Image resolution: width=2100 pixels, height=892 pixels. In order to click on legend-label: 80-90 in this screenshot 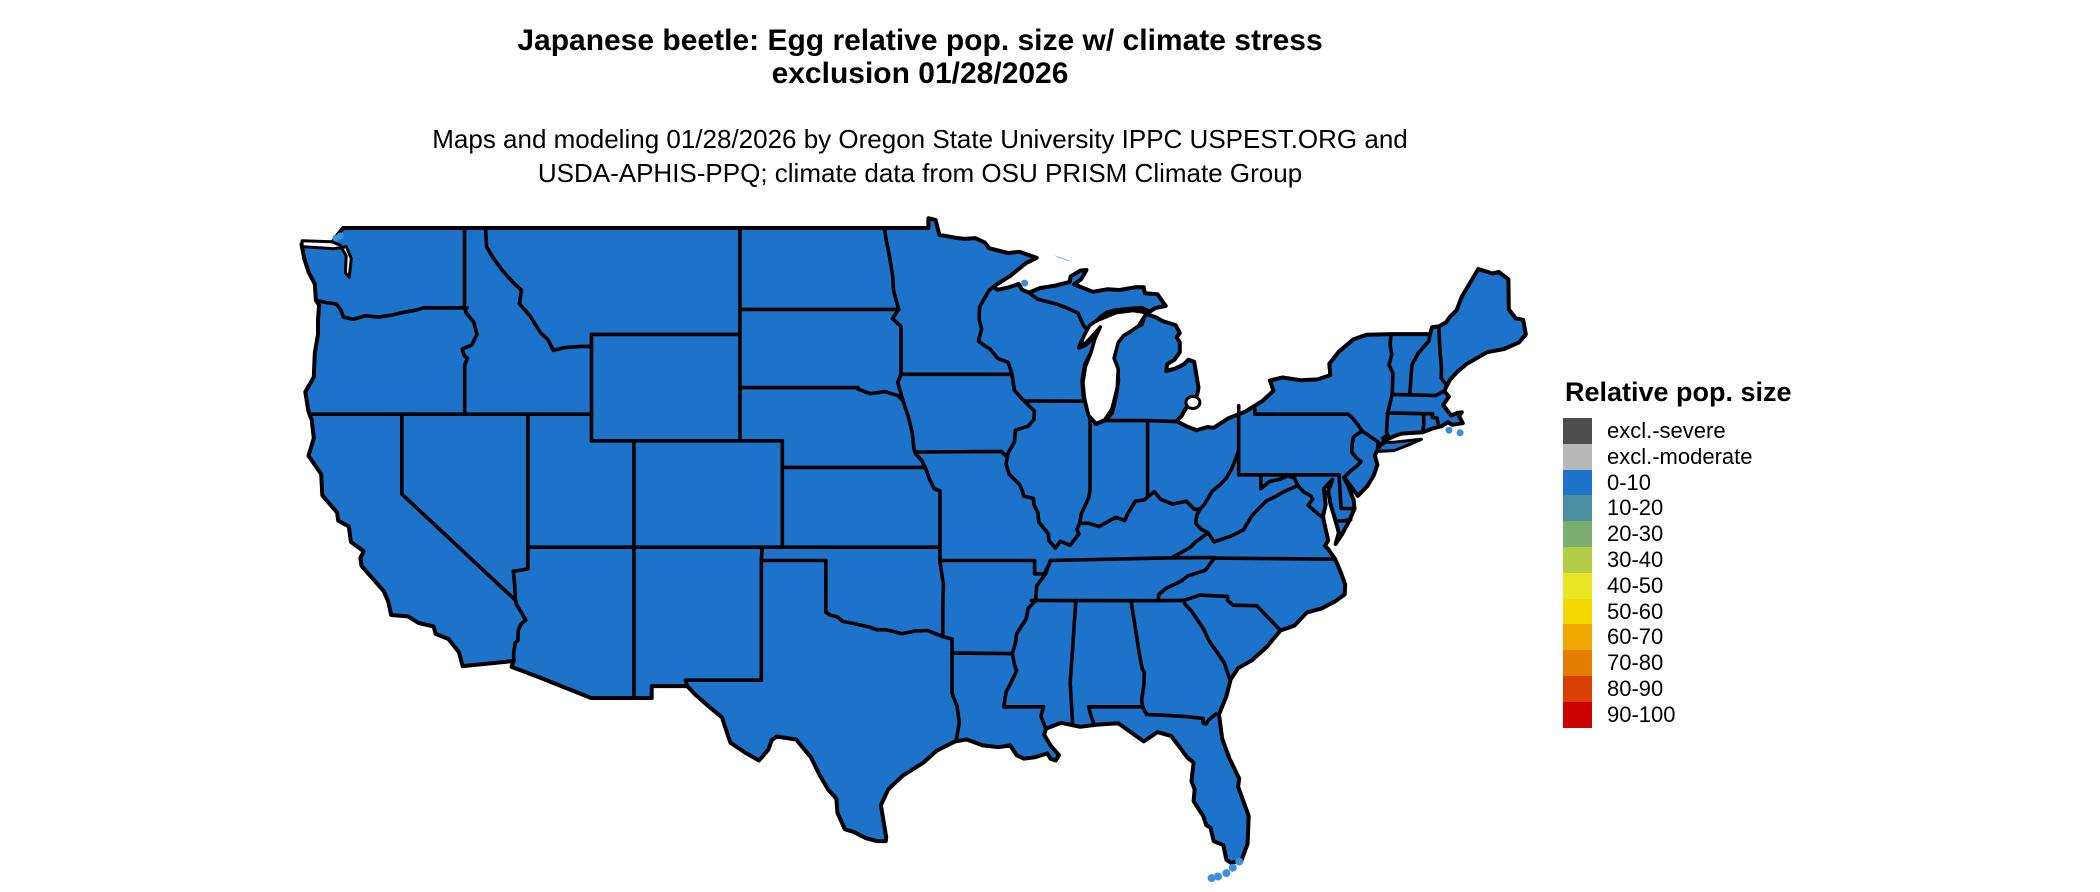, I will do `click(1635, 688)`.